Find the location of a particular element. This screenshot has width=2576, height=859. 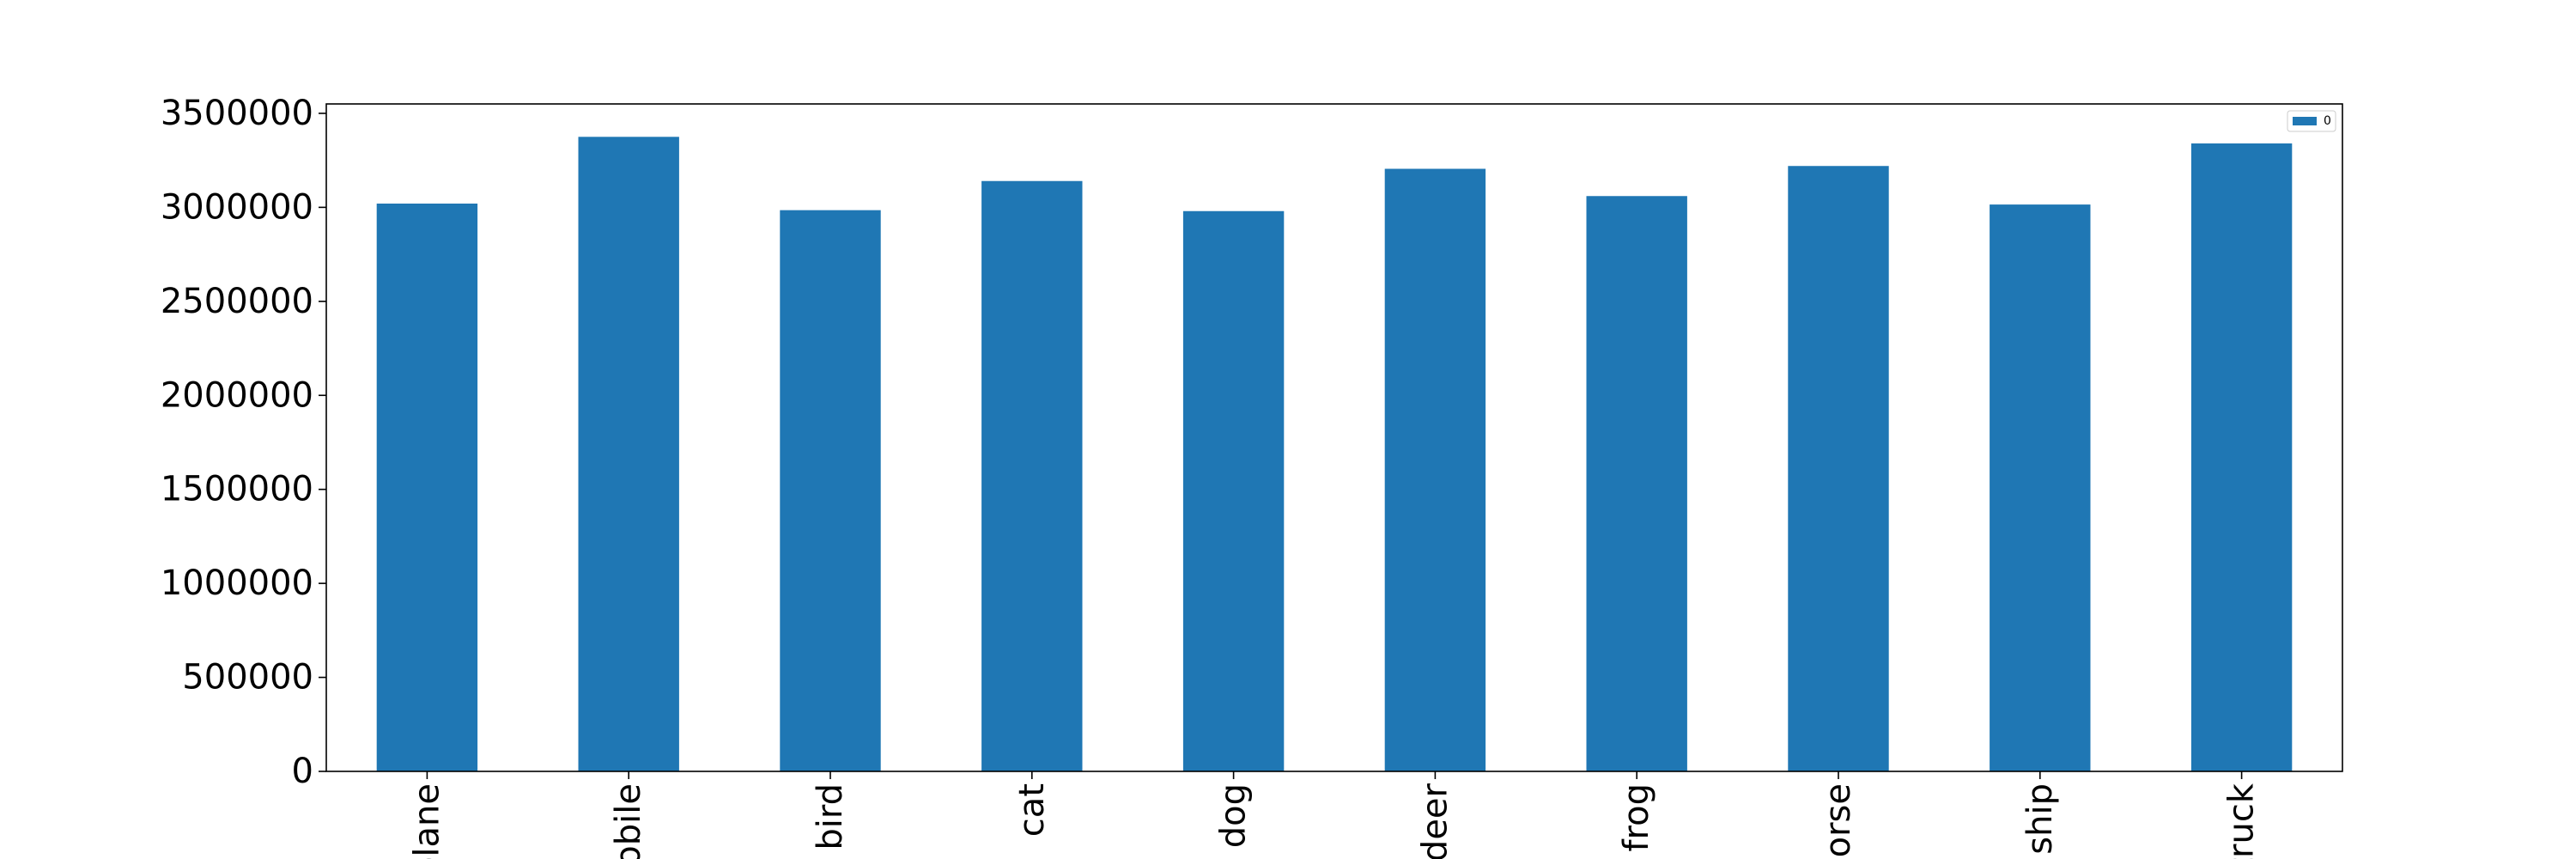

x-tick-label-truck: truck is located at coordinates (2242, 821).